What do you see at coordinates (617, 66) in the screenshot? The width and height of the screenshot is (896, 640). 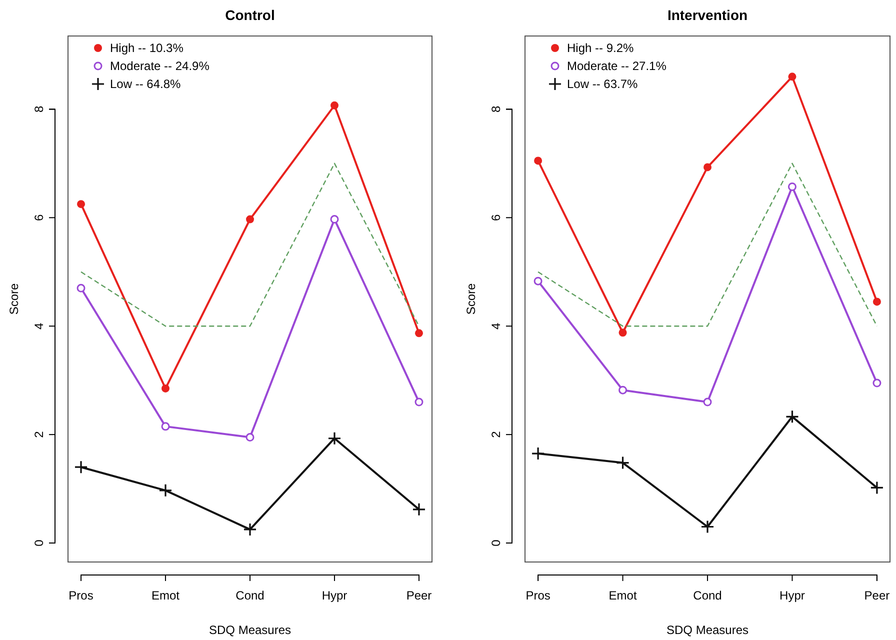 I see `legend-label: Moderate -- 27.1%` at bounding box center [617, 66].